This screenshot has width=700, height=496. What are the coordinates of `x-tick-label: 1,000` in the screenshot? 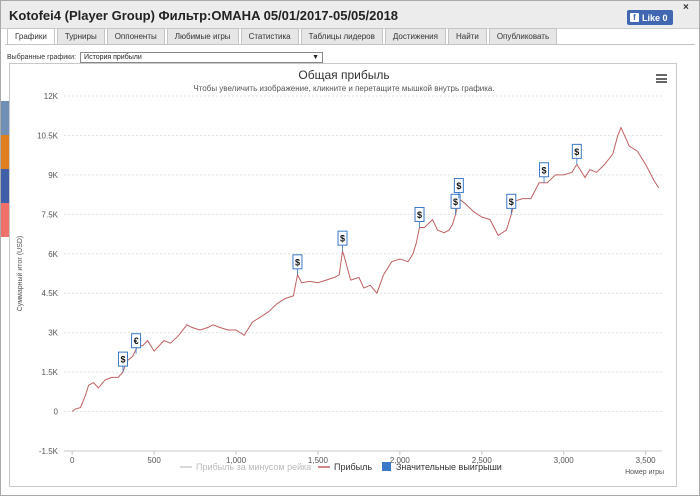 It's located at (236, 460).